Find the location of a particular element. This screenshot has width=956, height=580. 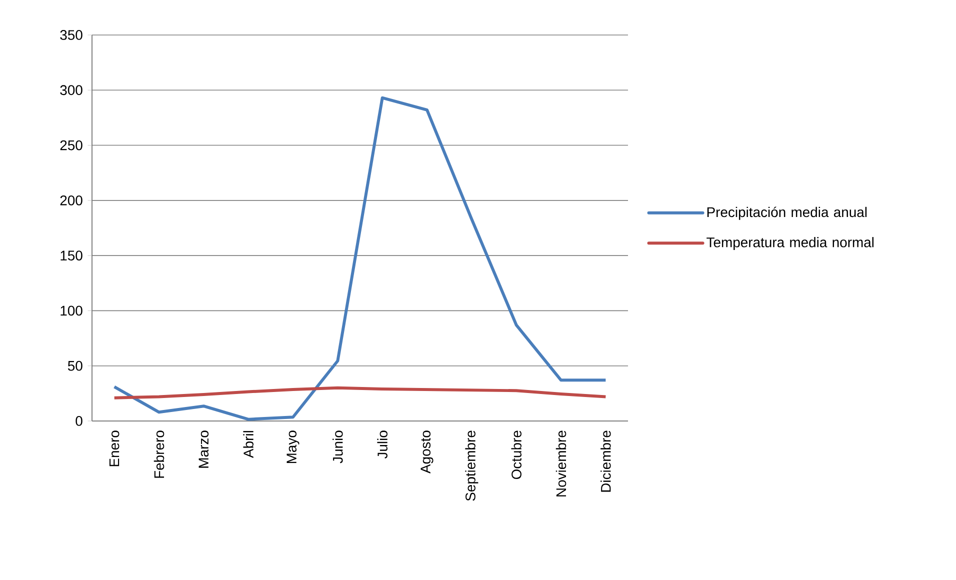

y-tick-label: 200 is located at coordinates (71, 200).